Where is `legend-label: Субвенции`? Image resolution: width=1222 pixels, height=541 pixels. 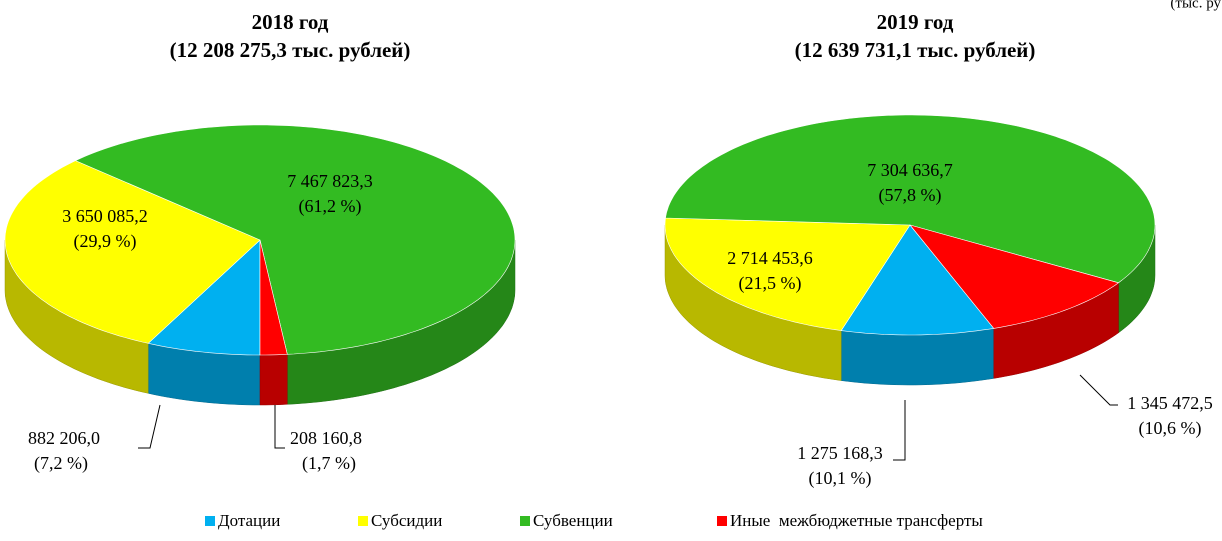
legend-label: Субвенции is located at coordinates (573, 520).